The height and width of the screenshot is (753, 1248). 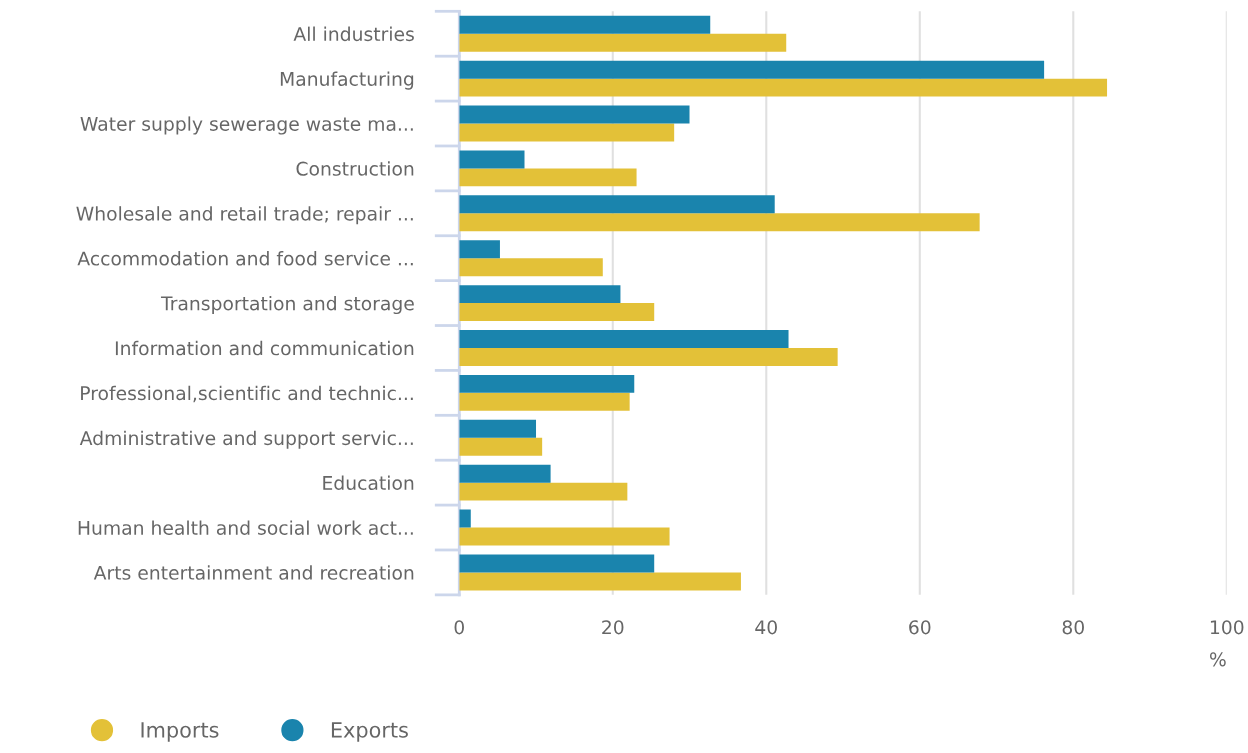 What do you see at coordinates (353, 34) in the screenshot?
I see `y-tick-label: All industries` at bounding box center [353, 34].